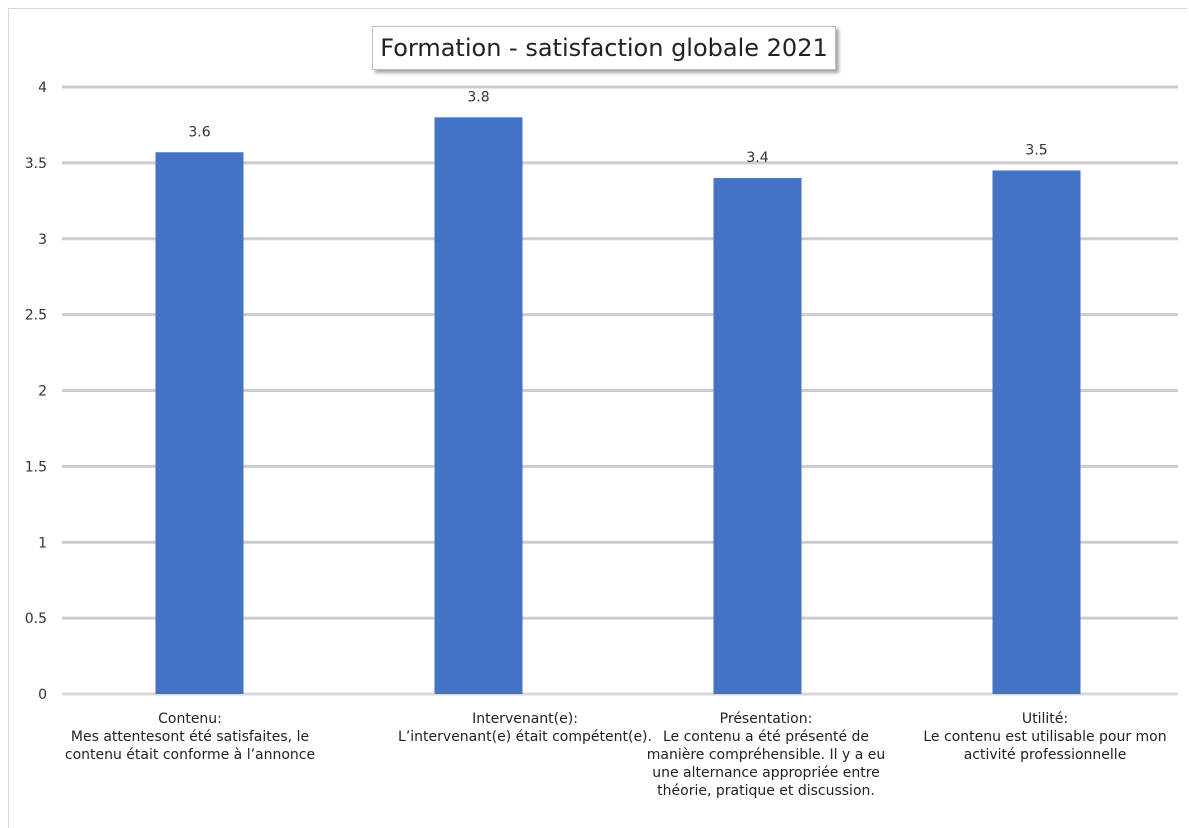  What do you see at coordinates (36, 619) in the screenshot?
I see `y-tick-label: 0.5` at bounding box center [36, 619].